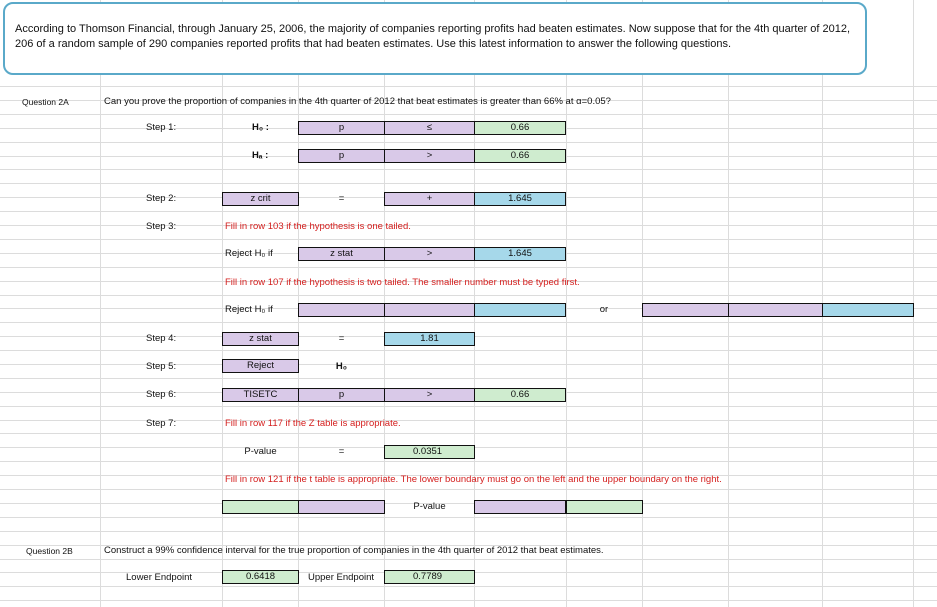 Image resolution: width=937 pixels, height=607 pixels. What do you see at coordinates (260, 339) in the screenshot?
I see `z-stat-cell: z stat` at bounding box center [260, 339].